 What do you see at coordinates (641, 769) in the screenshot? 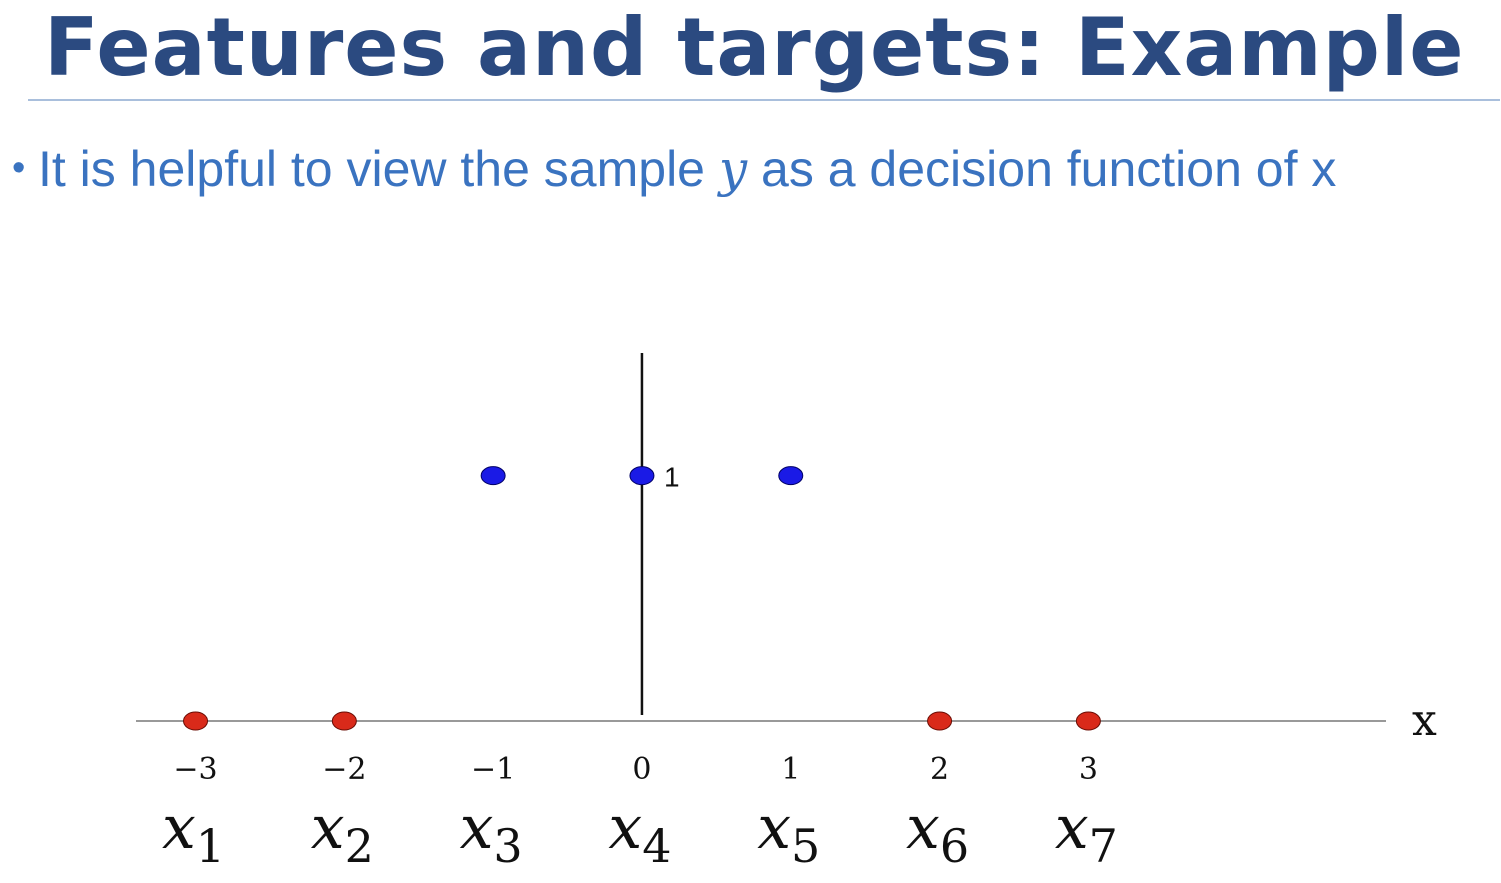
I see `x-tick-label: 0` at bounding box center [641, 769].